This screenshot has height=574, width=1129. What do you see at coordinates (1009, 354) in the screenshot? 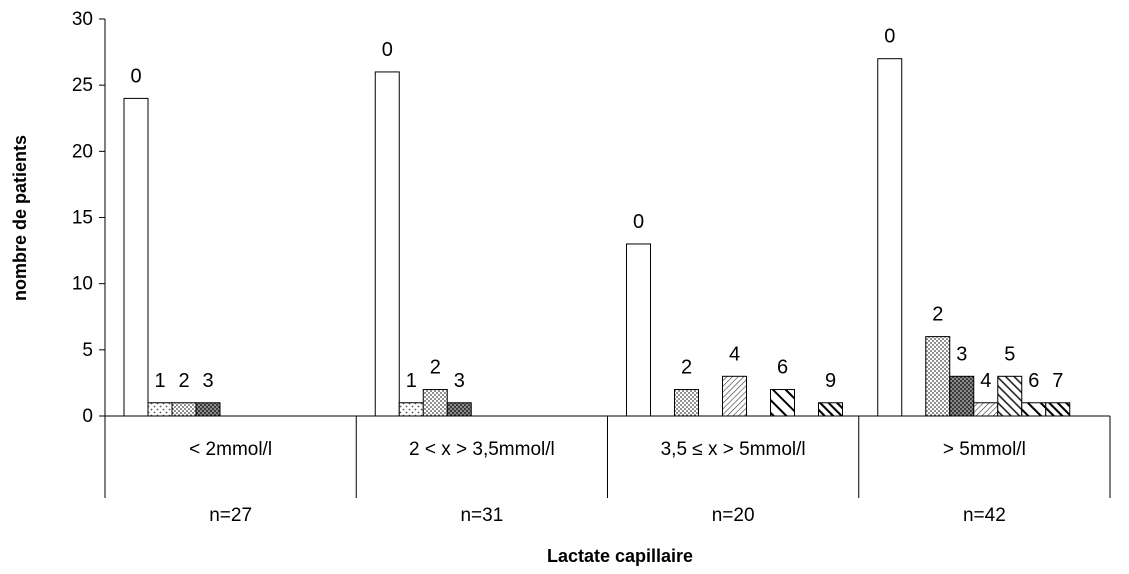
I see `bar-value-label: 5` at bounding box center [1009, 354].